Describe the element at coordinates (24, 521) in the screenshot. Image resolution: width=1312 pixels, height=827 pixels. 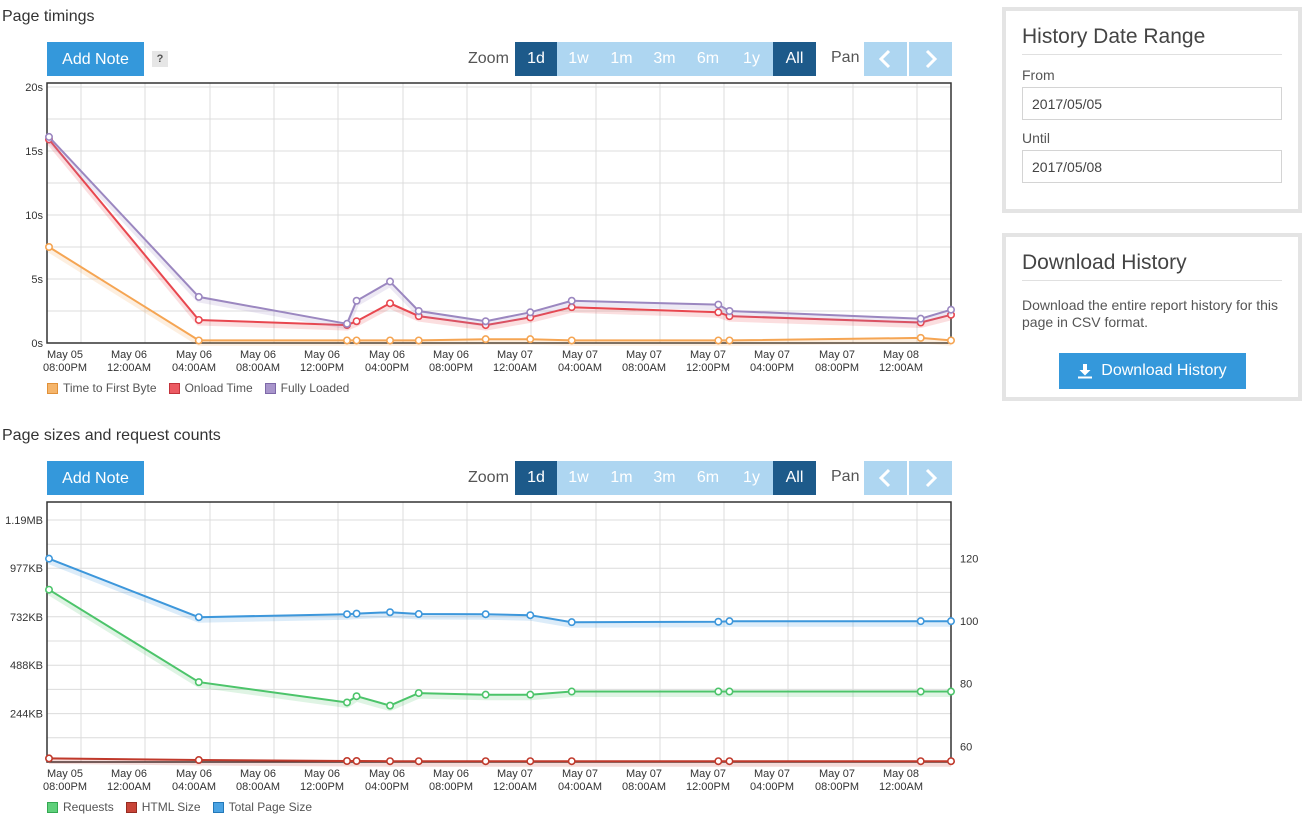
I see `y-tick-label-left: 1.19MB` at that location.